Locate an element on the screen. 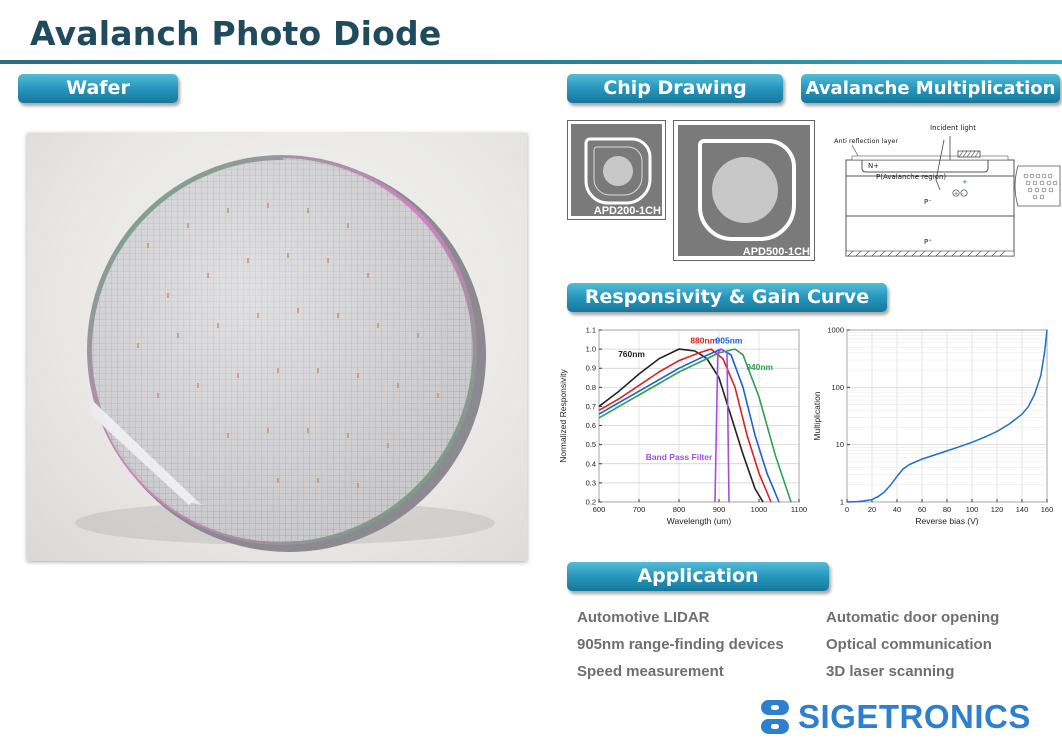 This screenshot has width=1062, height=742. chip-apd500-graphic is located at coordinates (744, 190).